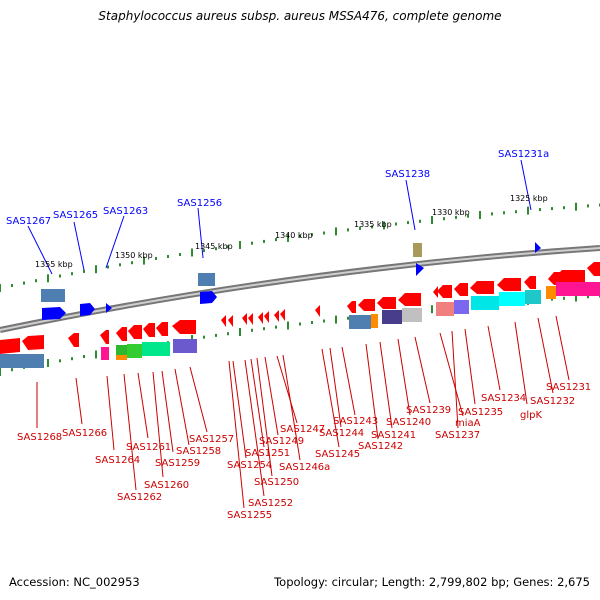  I want to click on gene-label-SAS1243: SAS1243, so click(355, 421).